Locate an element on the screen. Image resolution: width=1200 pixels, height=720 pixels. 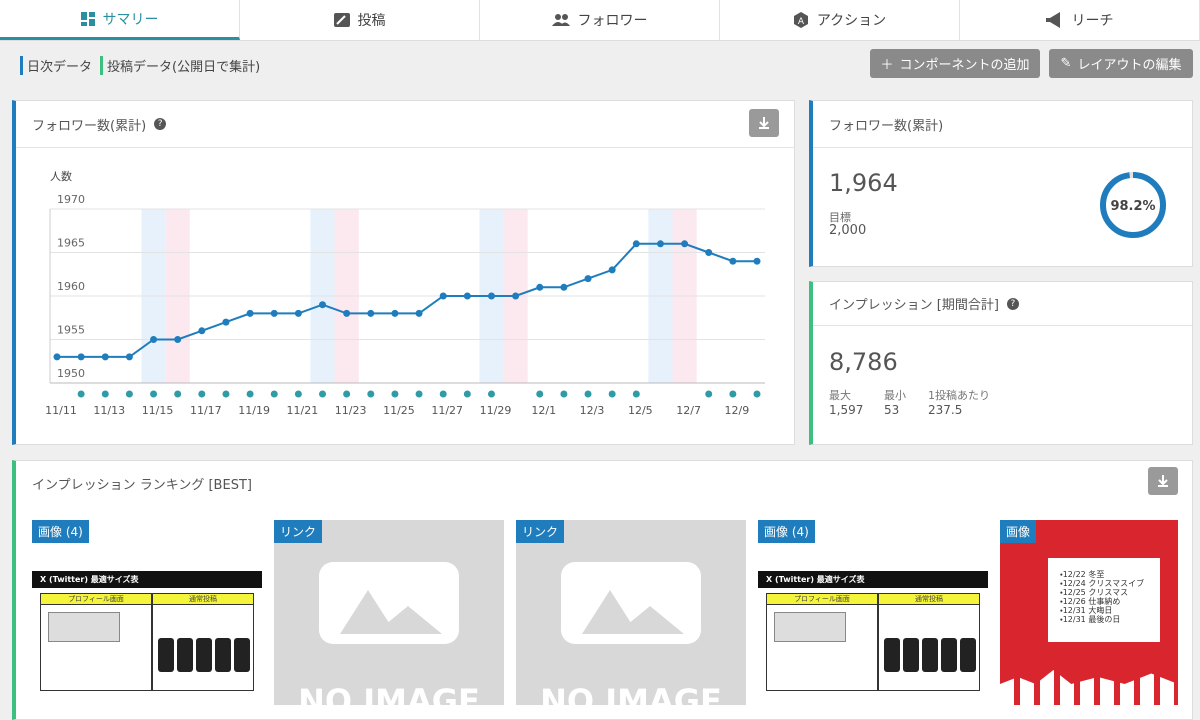
tab: フォロワー is located at coordinates (600, 20).